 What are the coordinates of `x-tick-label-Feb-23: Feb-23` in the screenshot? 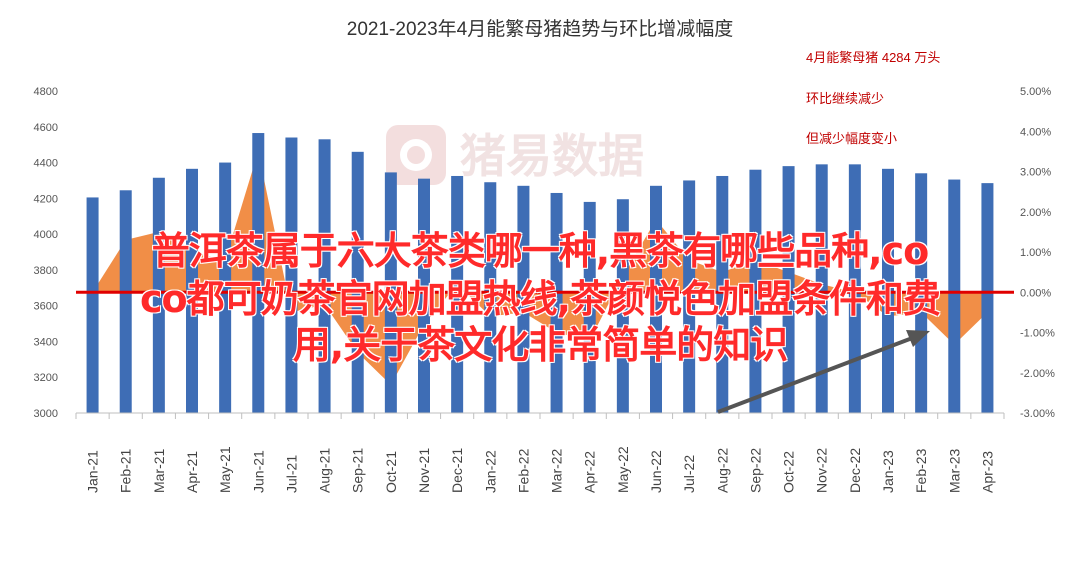 It's located at (921, 470).